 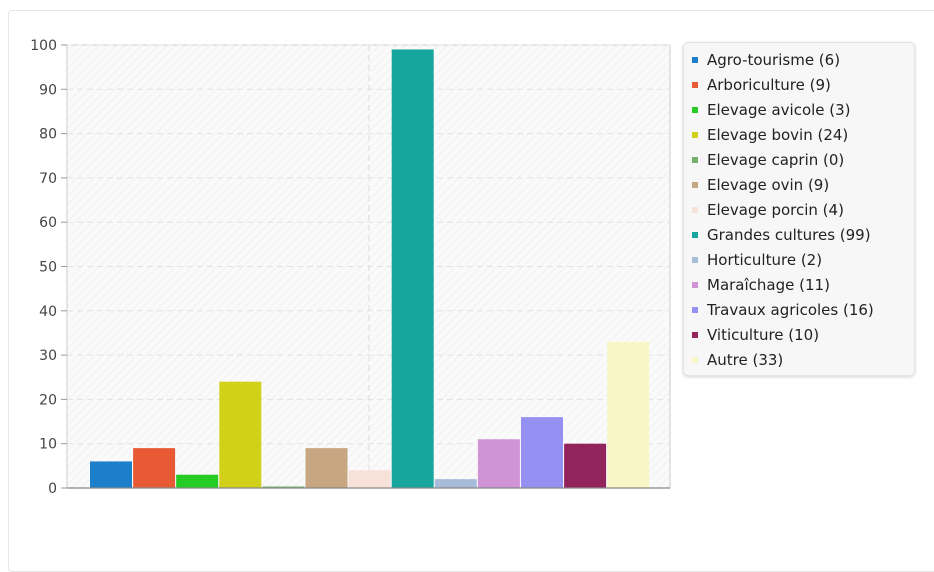 I want to click on legend-item: Elevage avicole (3), so click(x=803, y=110).